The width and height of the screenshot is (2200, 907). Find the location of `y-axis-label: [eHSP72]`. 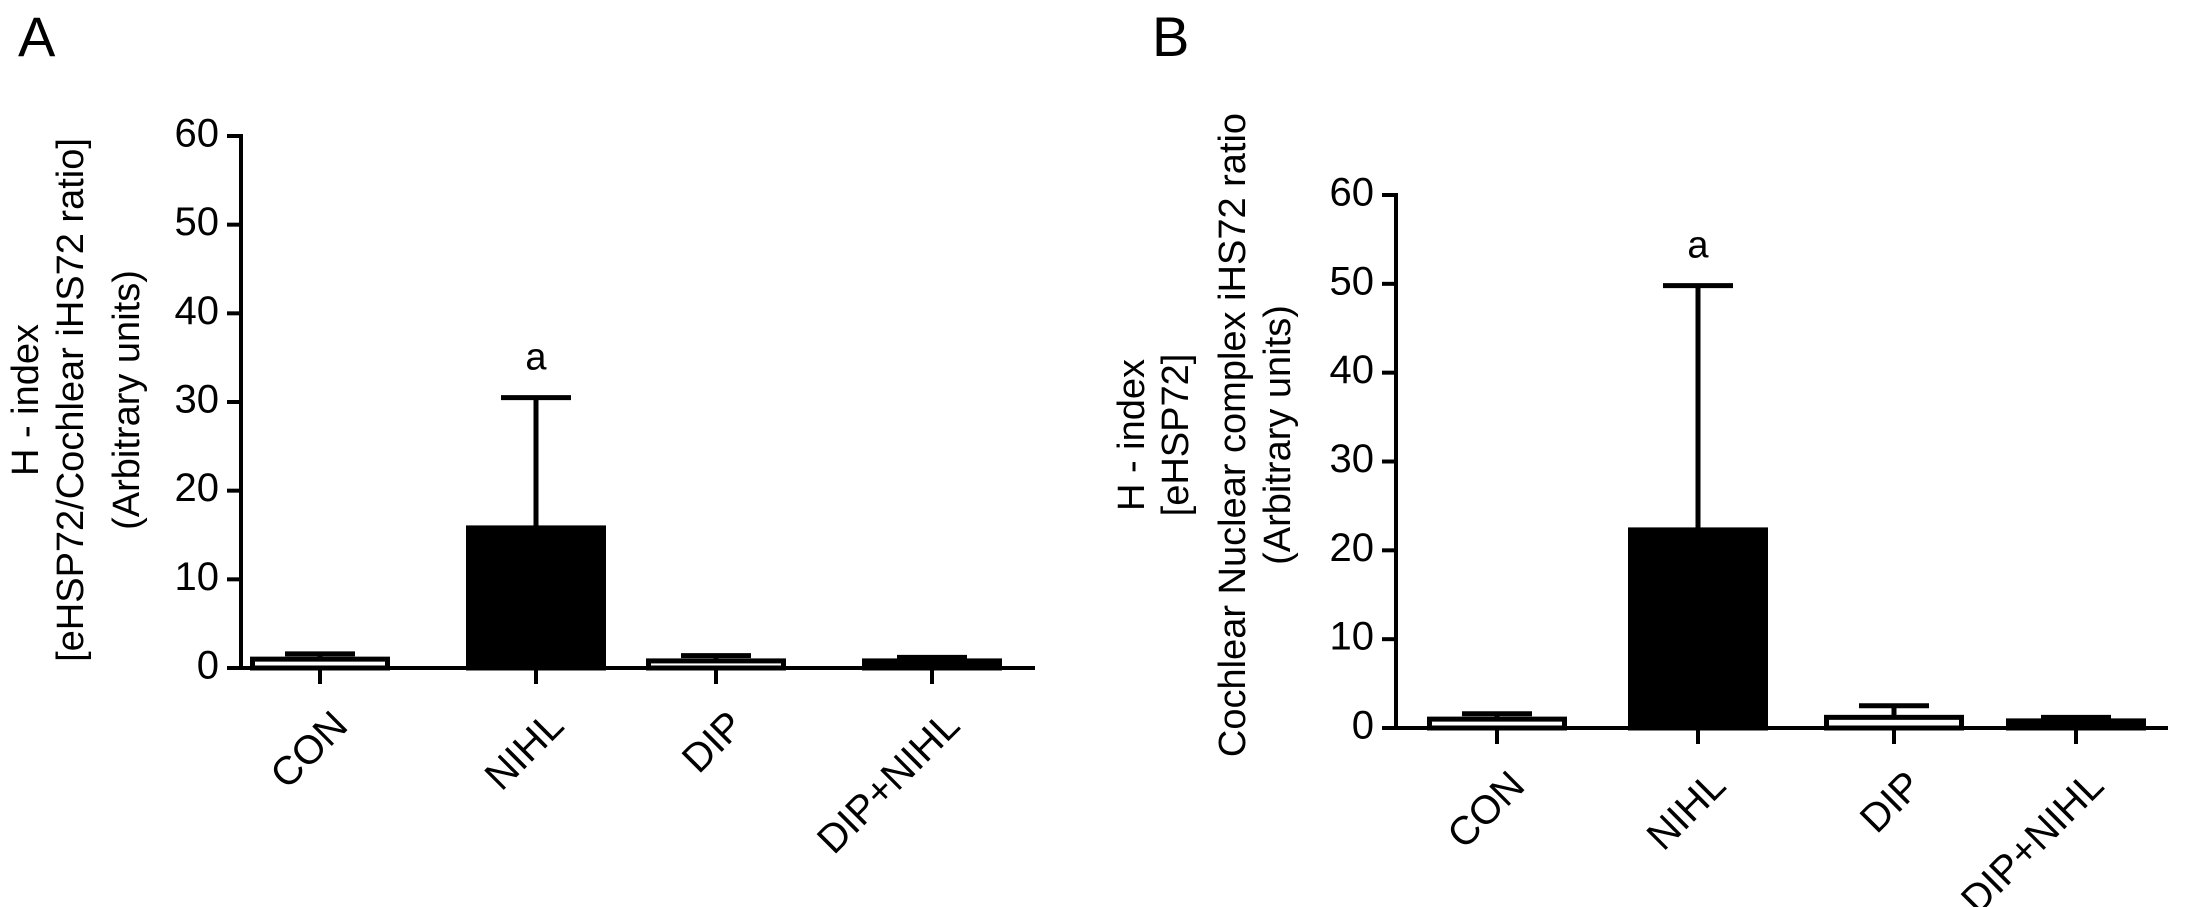

y-axis-label: [eHSP72] is located at coordinates (1176, 435).